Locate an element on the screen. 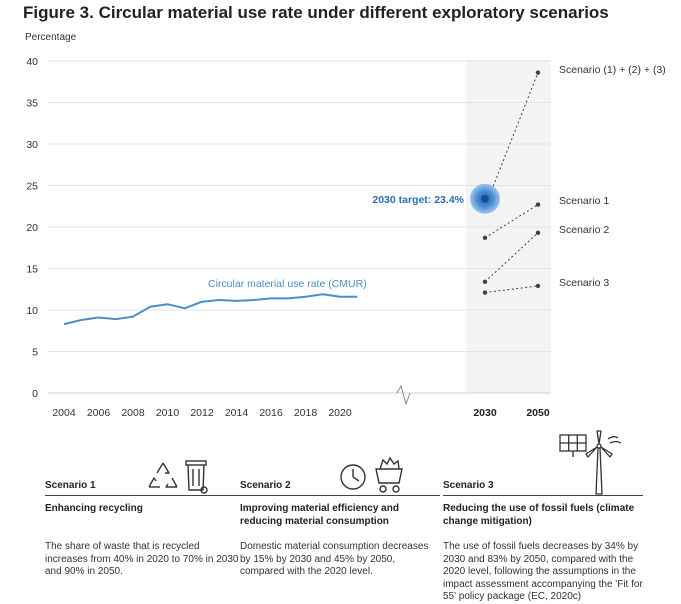 The image size is (681, 604). x-tick-label: 2010 is located at coordinates (168, 413).